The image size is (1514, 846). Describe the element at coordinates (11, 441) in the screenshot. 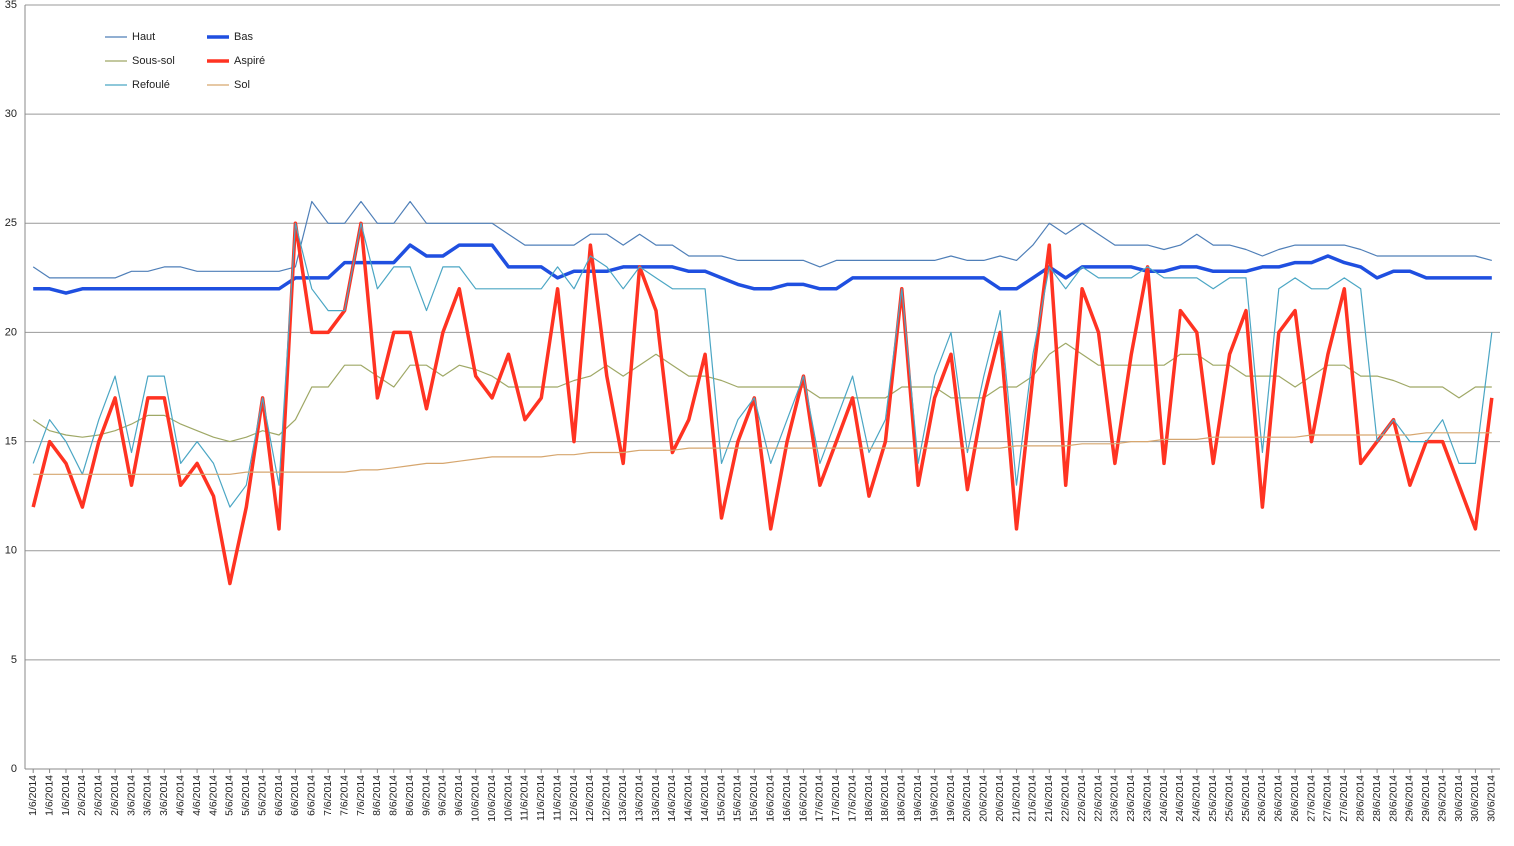

I see `y-tick-label: 15` at that location.